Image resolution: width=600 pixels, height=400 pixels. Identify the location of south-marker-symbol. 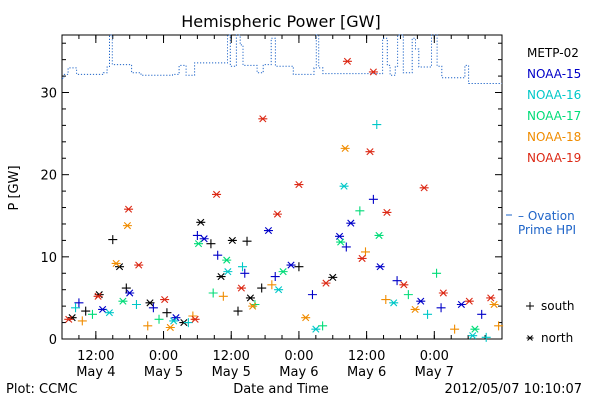
(530, 306).